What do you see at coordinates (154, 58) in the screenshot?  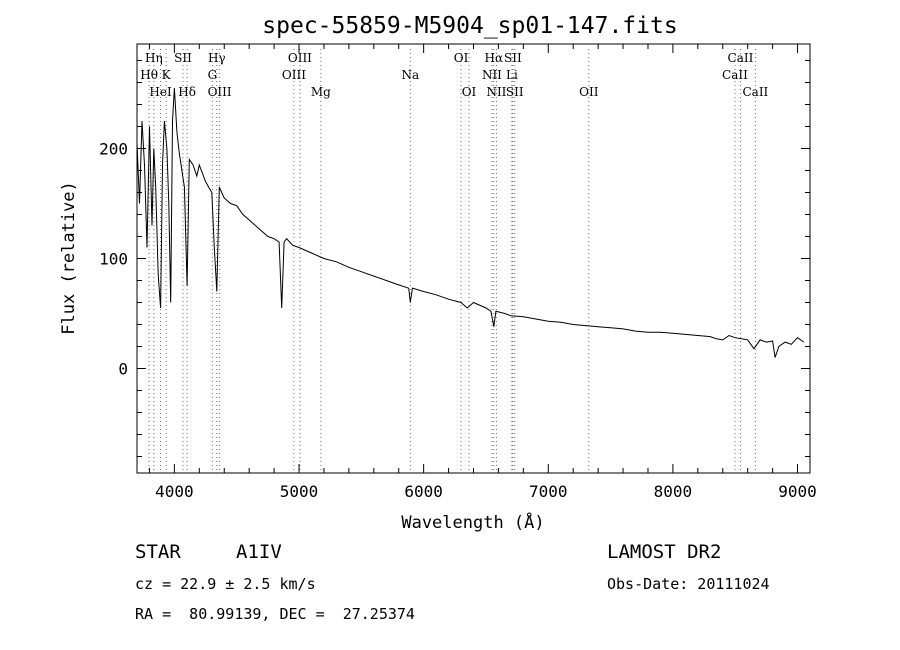 I see `spectral-line-label: Hη` at bounding box center [154, 58].